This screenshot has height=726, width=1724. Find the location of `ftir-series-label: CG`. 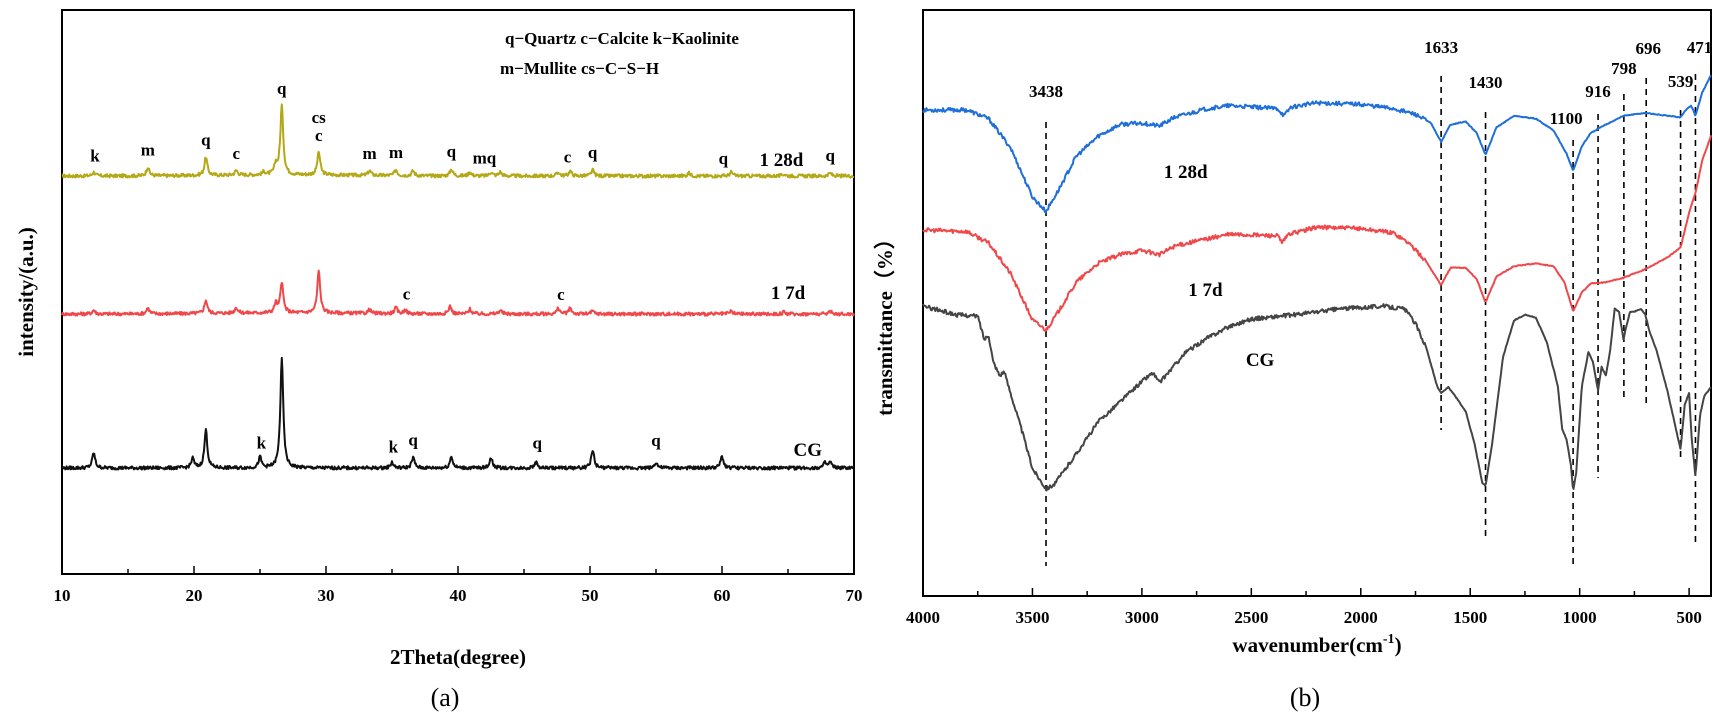

ftir-series-label: CG is located at coordinates (1260, 360).